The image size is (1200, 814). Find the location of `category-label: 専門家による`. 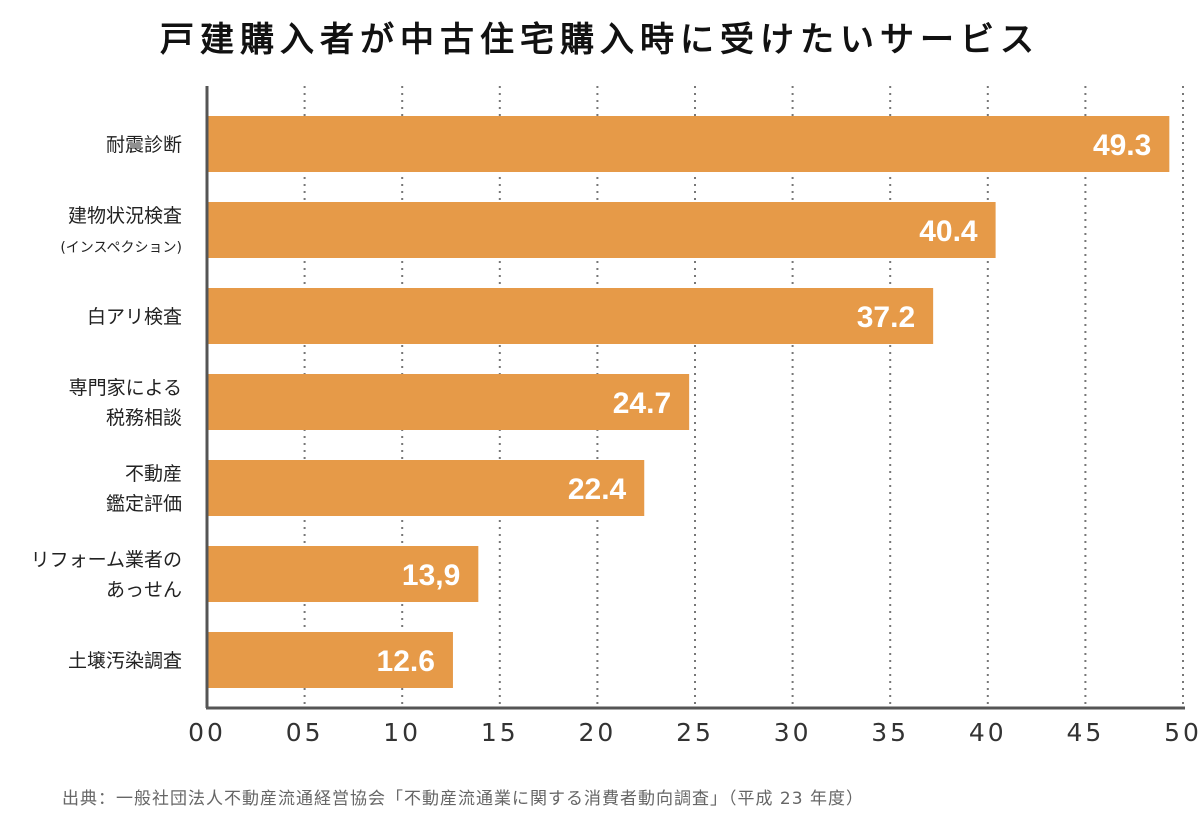

category-label: 専門家による is located at coordinates (125, 388).